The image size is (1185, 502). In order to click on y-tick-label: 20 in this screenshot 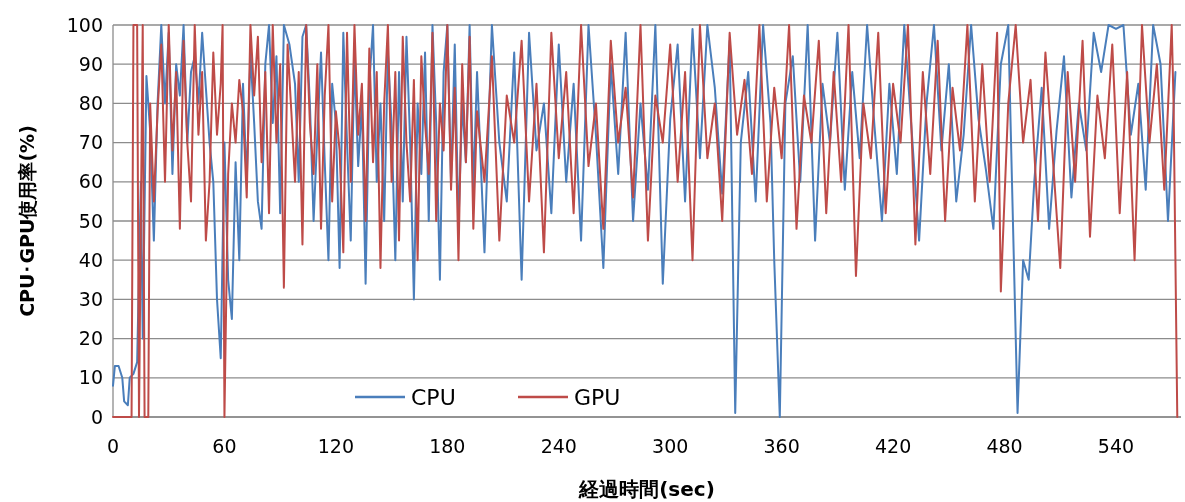, I will do `click(90, 338)`.